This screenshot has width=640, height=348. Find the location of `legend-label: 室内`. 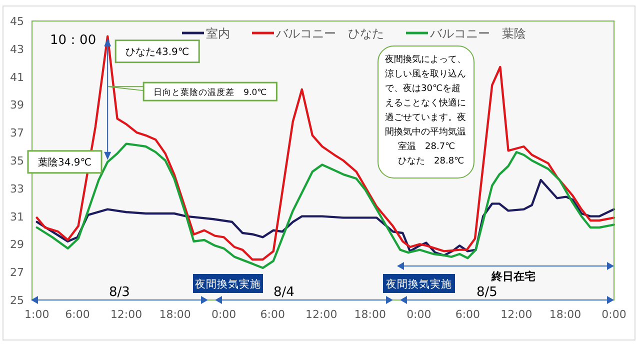

legend-label: 室内 is located at coordinates (218, 33).